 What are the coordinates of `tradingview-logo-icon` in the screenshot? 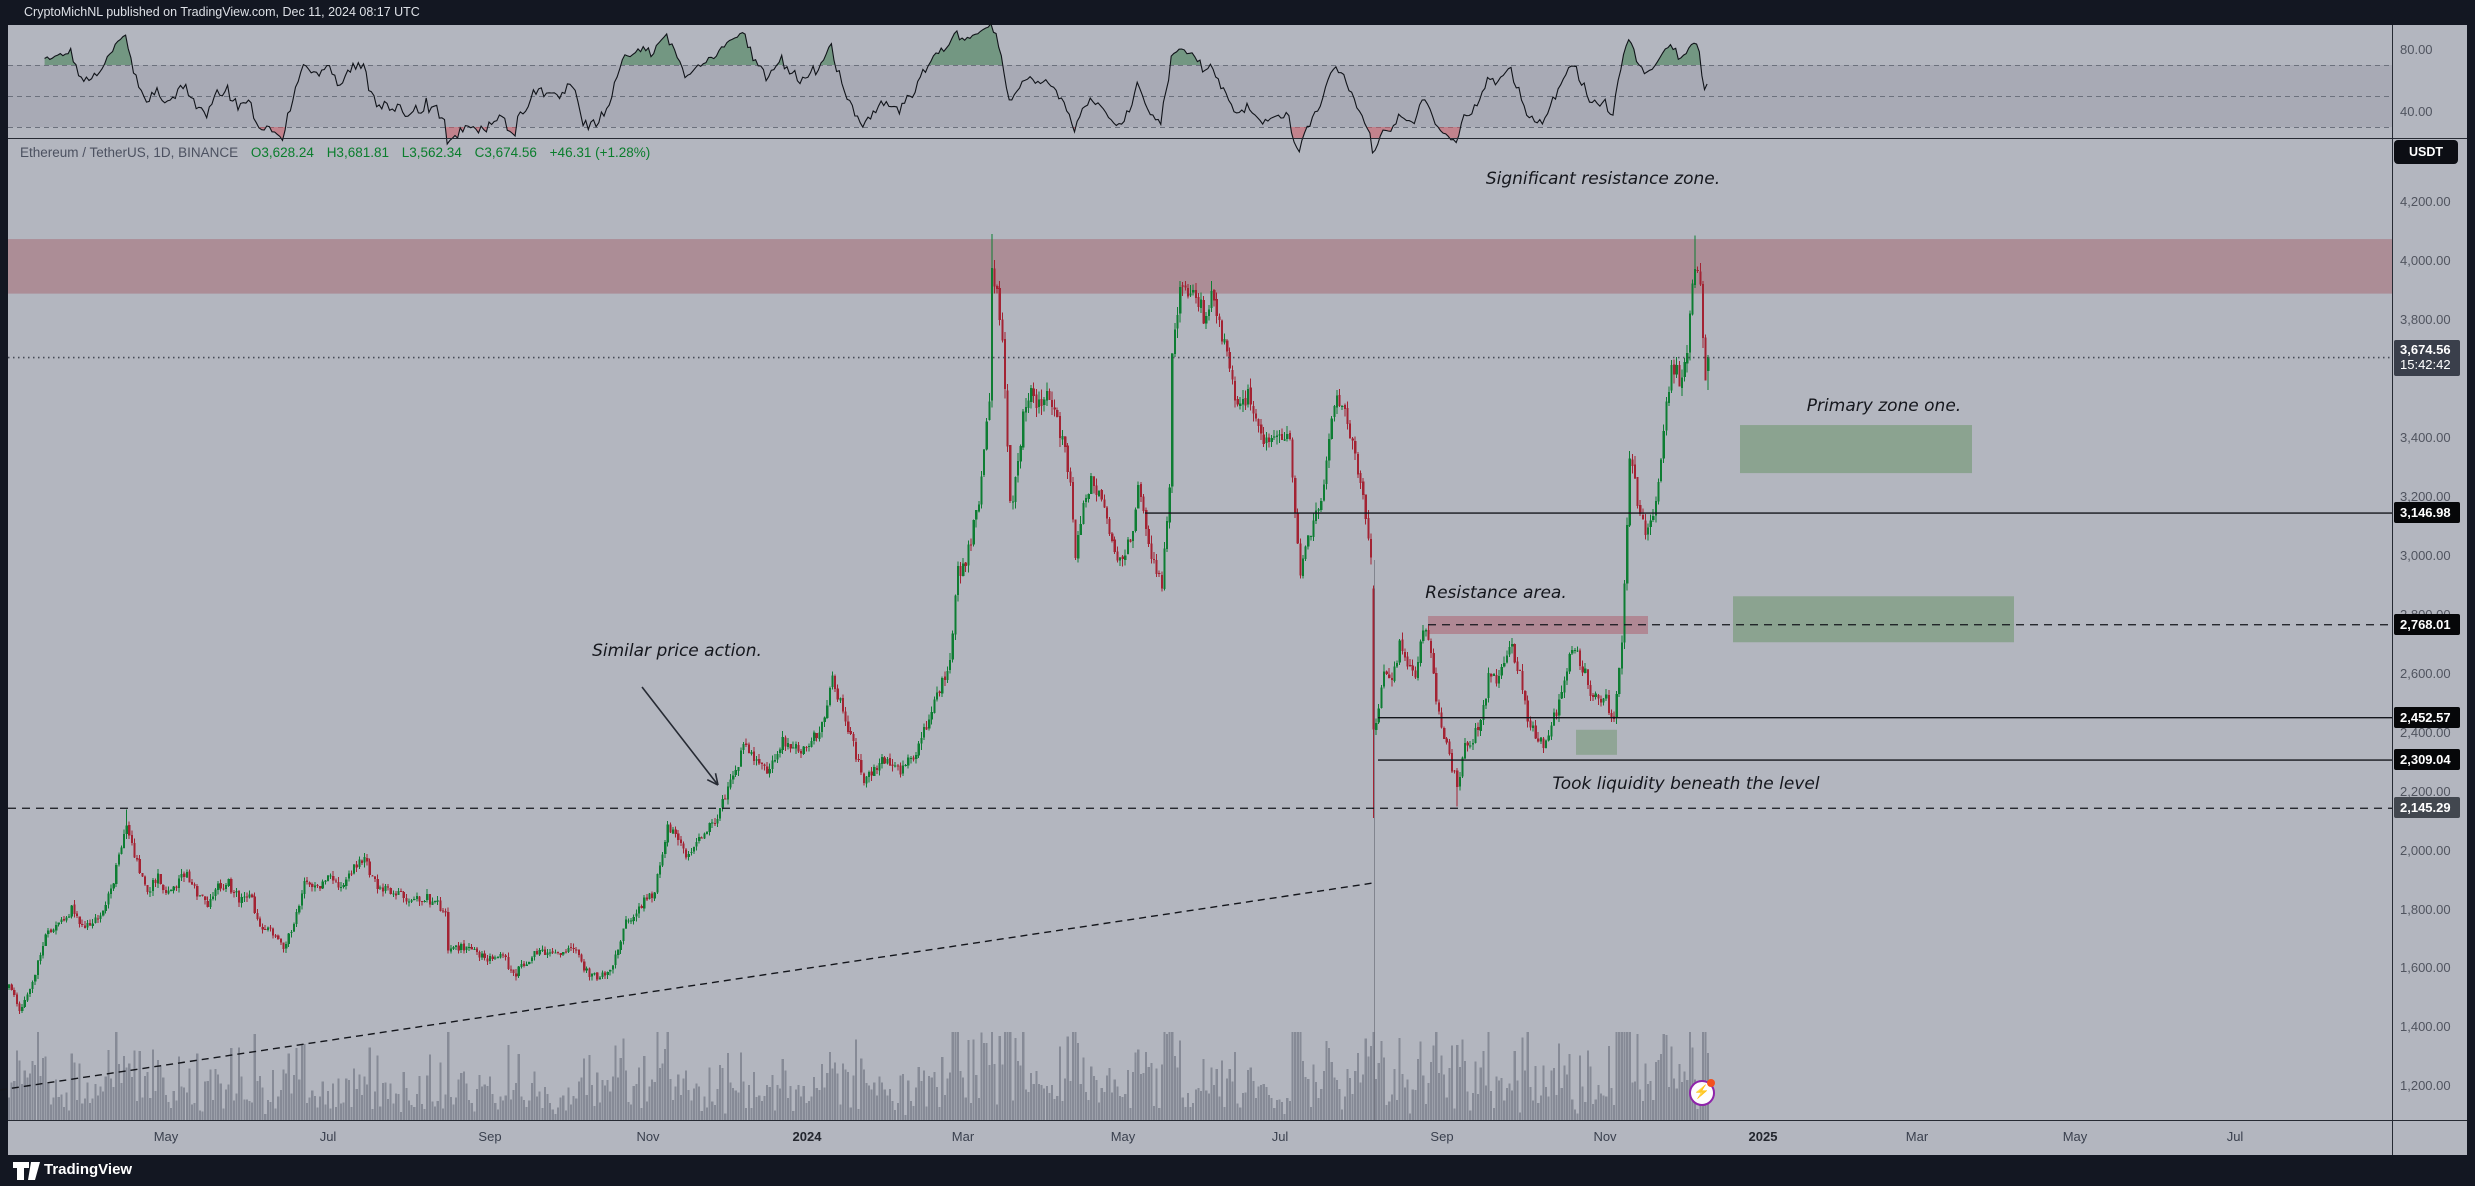 It's located at (27, 1171).